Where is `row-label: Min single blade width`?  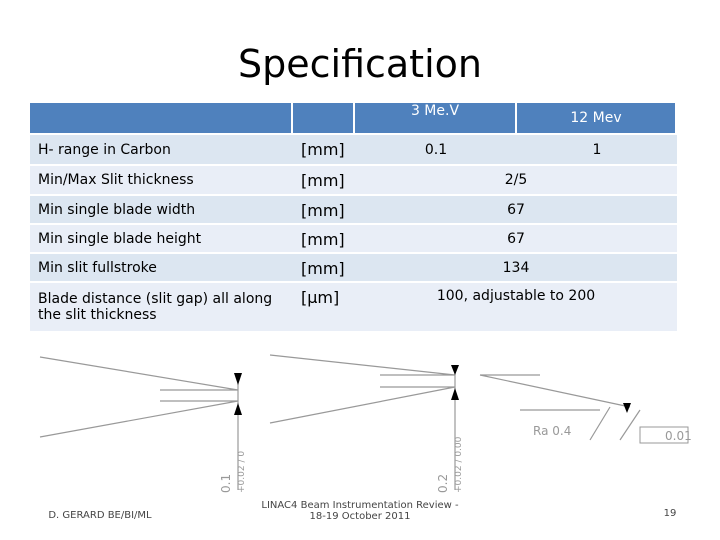 row-label: Min single blade width is located at coordinates (161, 210).